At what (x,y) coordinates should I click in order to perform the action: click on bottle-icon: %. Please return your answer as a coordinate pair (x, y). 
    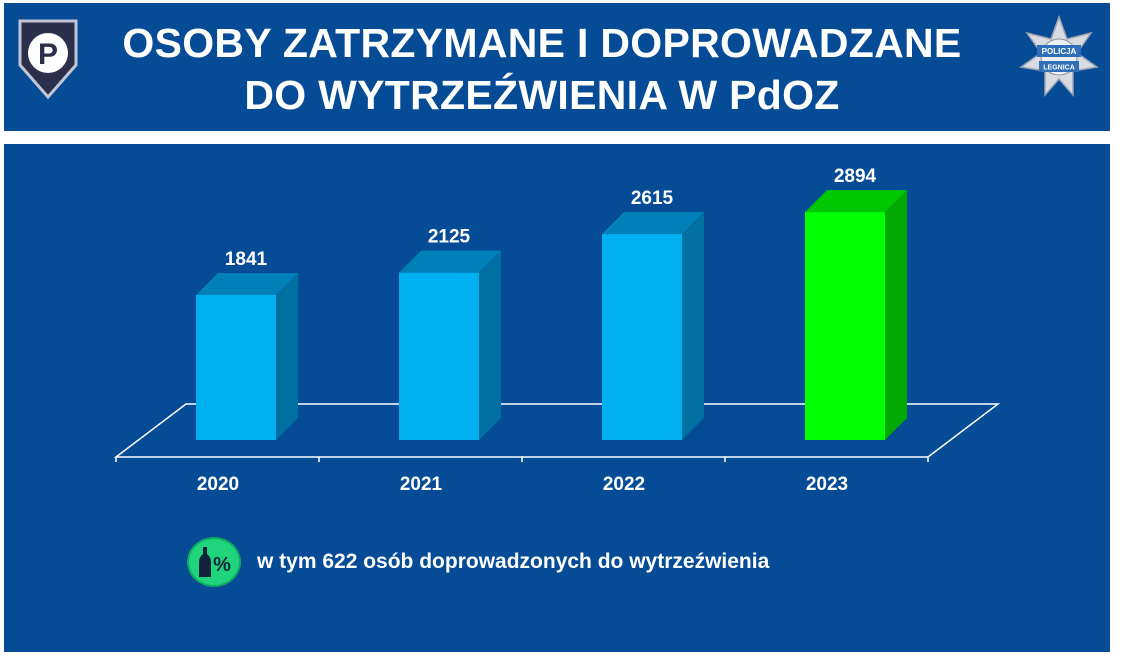
    Looking at the image, I should click on (215, 562).